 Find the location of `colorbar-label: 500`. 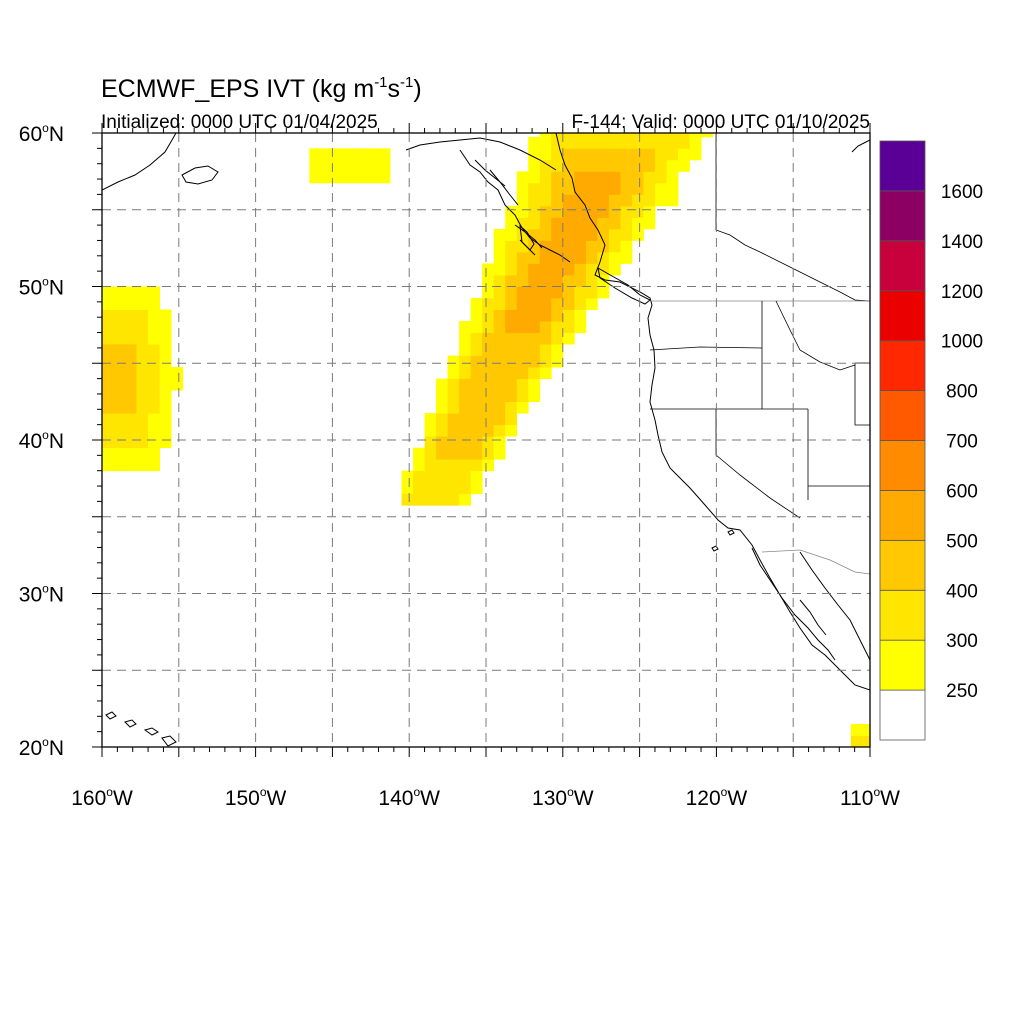

colorbar-label: 500 is located at coordinates (962, 541).